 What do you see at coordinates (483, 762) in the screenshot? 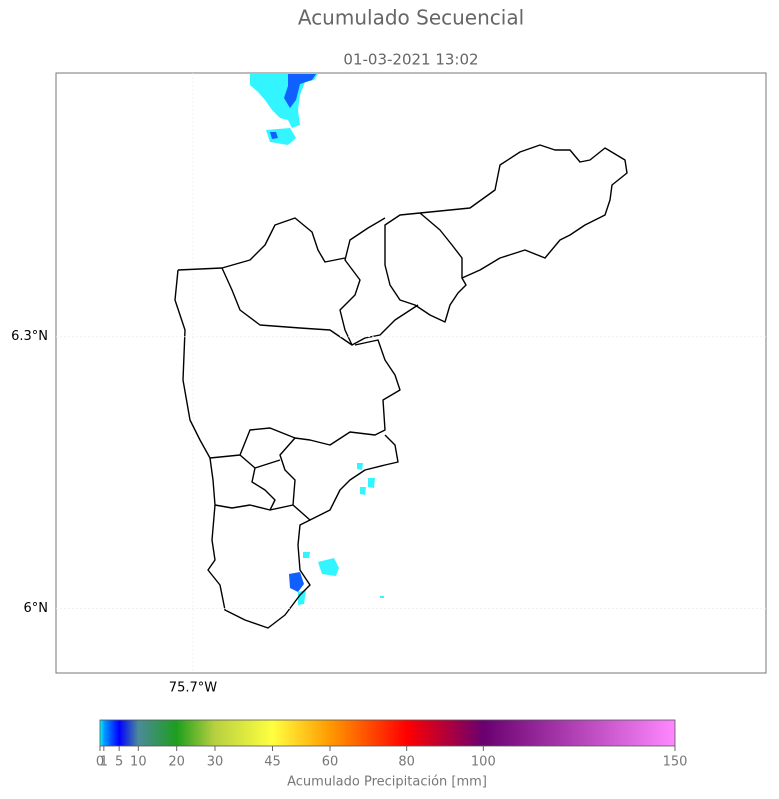
I see `colorbar-tick-label: 100` at bounding box center [483, 762].